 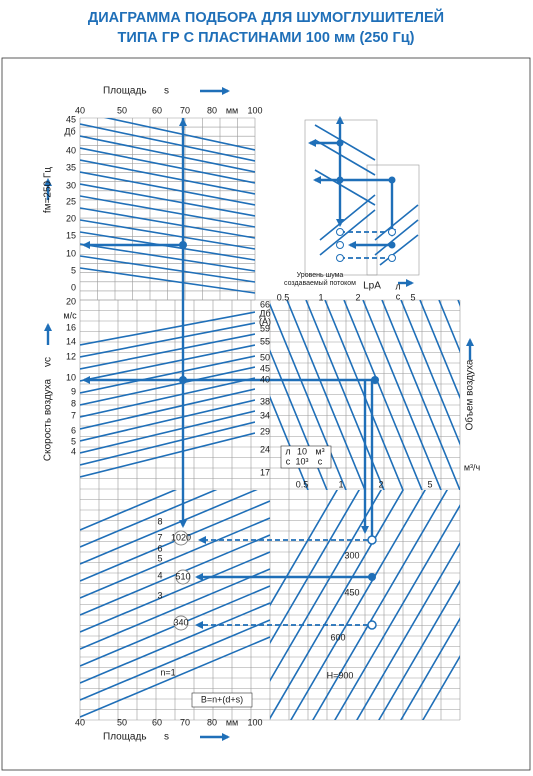 I want to click on axis-label: Объем воздуха, so click(x=470, y=394).